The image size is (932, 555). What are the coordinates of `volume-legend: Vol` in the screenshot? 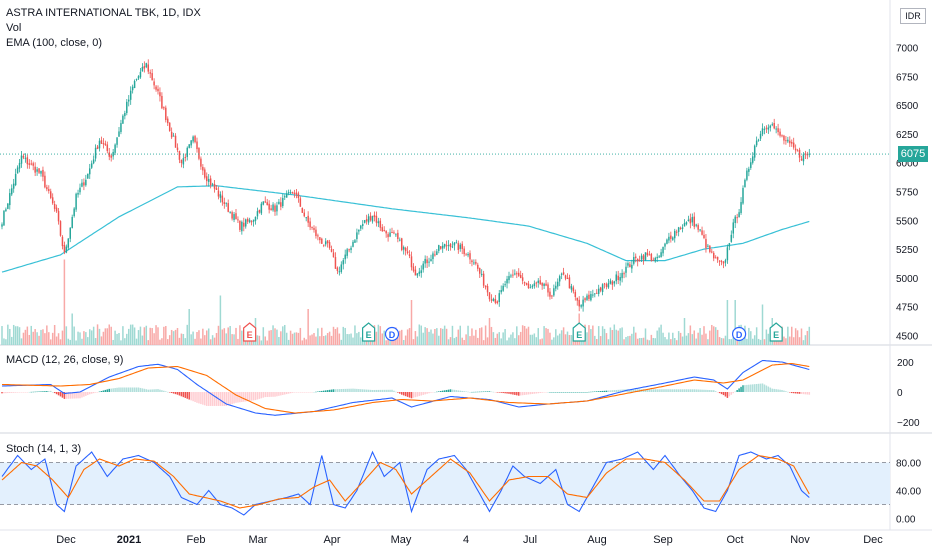 It's located at (14, 28).